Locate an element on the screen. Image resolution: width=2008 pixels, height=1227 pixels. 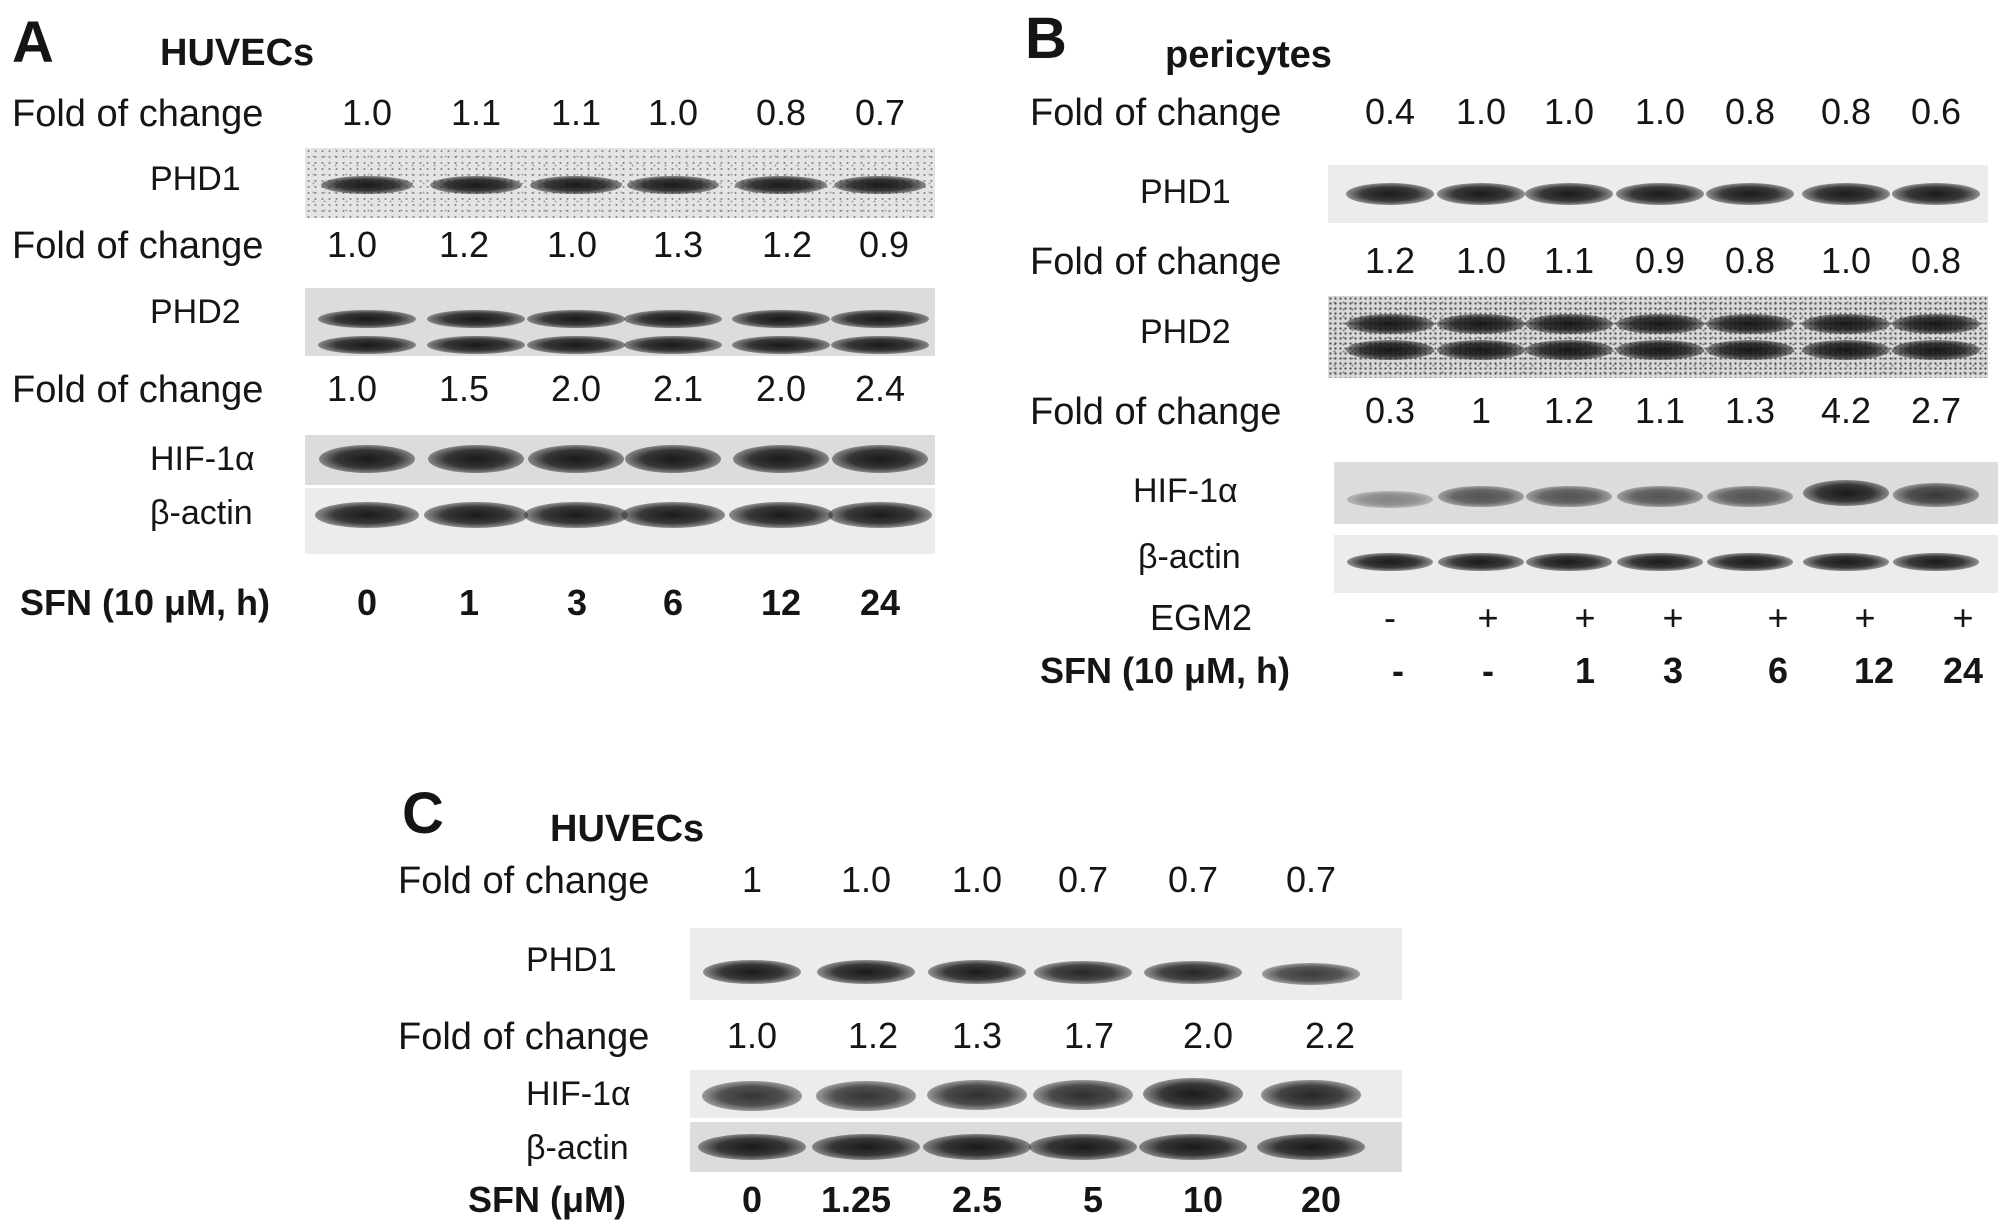
beta-actin-blot is located at coordinates (620, 521).